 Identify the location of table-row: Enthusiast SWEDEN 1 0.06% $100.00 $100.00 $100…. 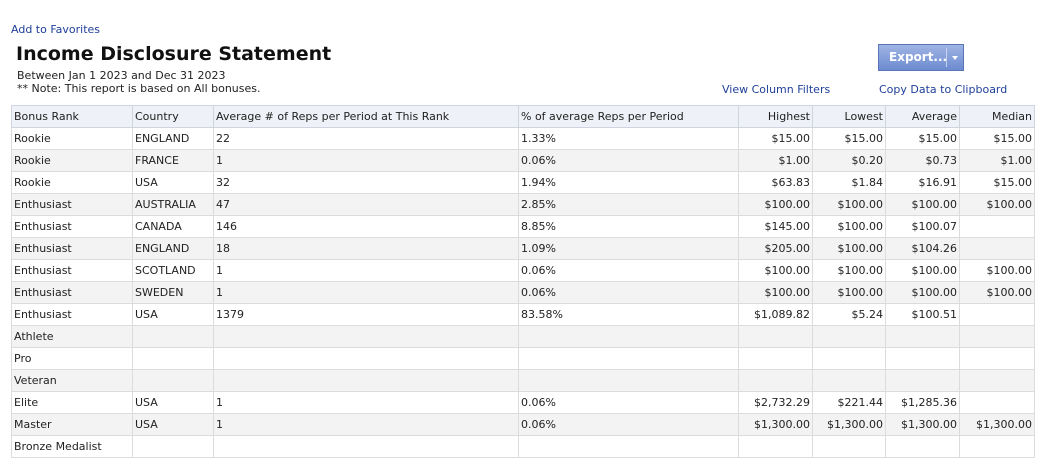
(523, 292).